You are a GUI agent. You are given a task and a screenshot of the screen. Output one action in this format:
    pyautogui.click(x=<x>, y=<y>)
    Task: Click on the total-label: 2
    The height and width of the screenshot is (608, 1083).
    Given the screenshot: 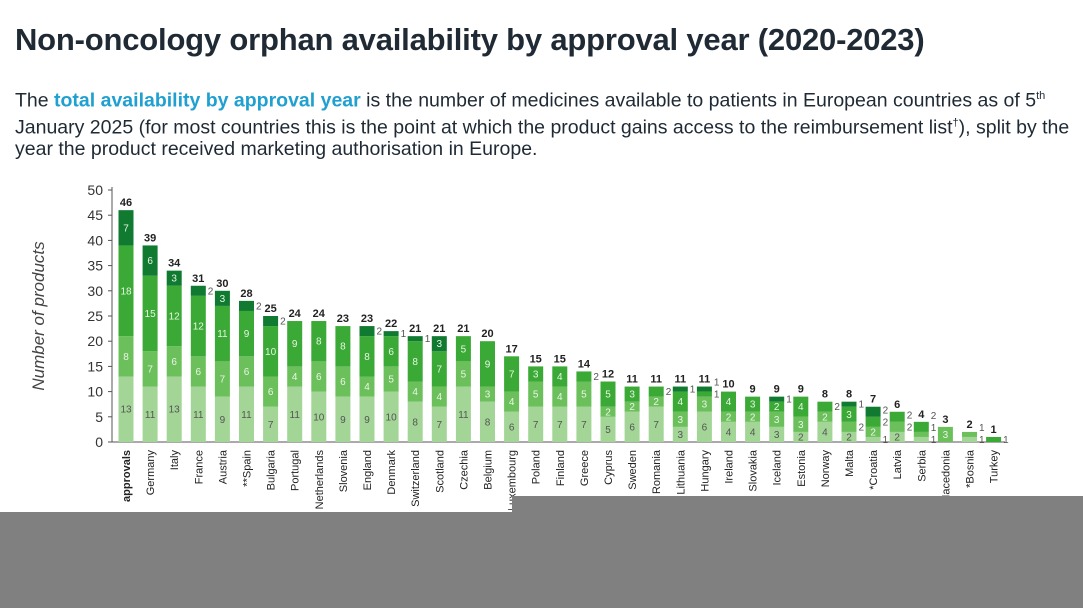 What is the action you would take?
    pyautogui.click(x=969, y=425)
    